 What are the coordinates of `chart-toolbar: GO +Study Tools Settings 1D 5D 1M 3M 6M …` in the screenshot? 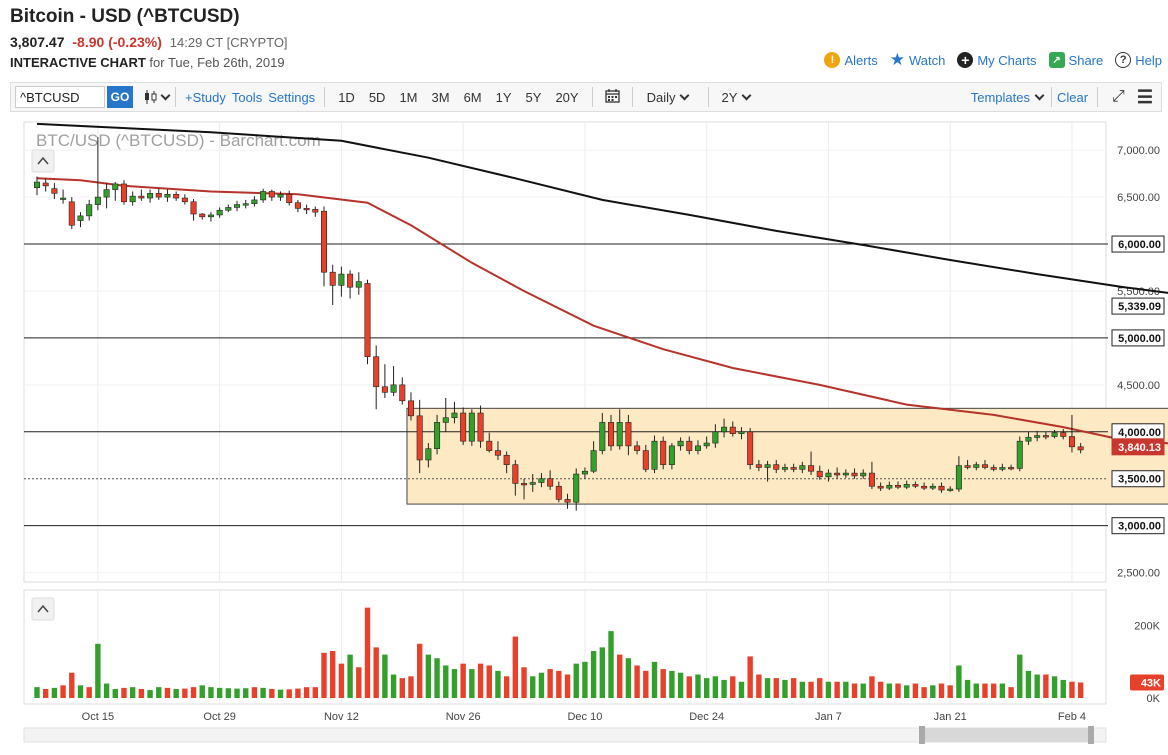 It's located at (586, 97).